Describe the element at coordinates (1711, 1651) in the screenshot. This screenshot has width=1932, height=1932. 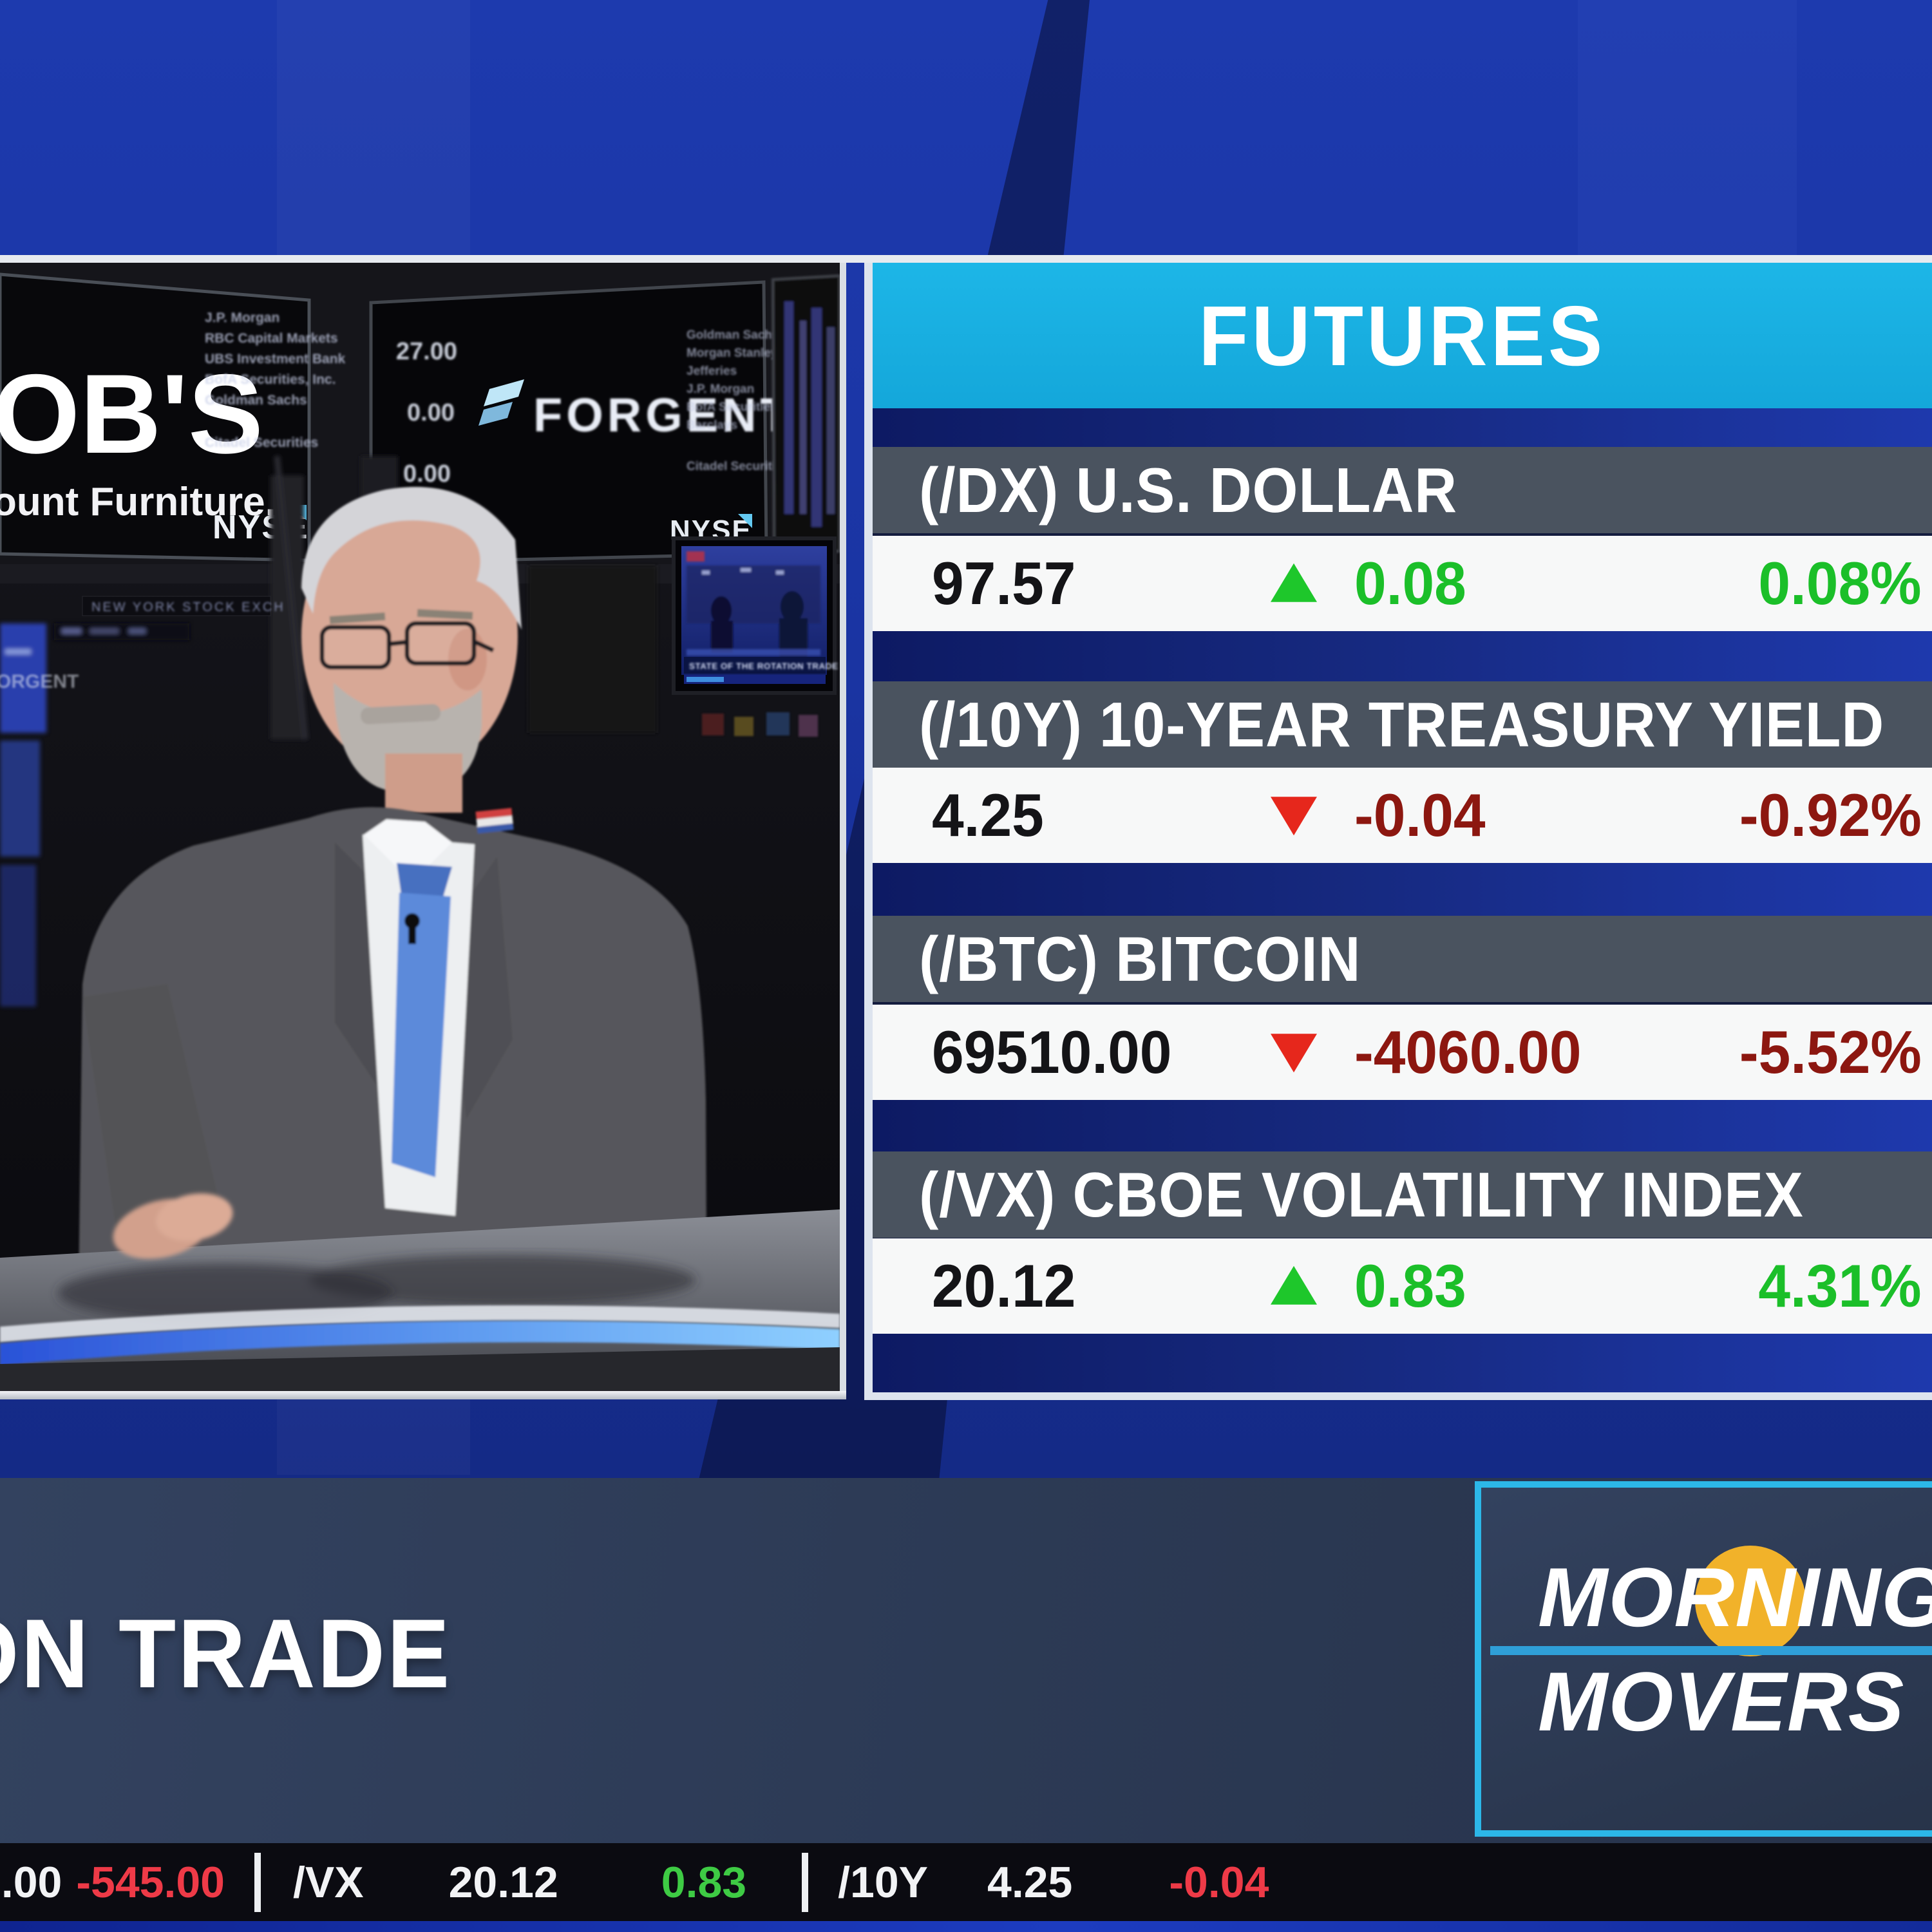
I see `logo-divider-line` at that location.